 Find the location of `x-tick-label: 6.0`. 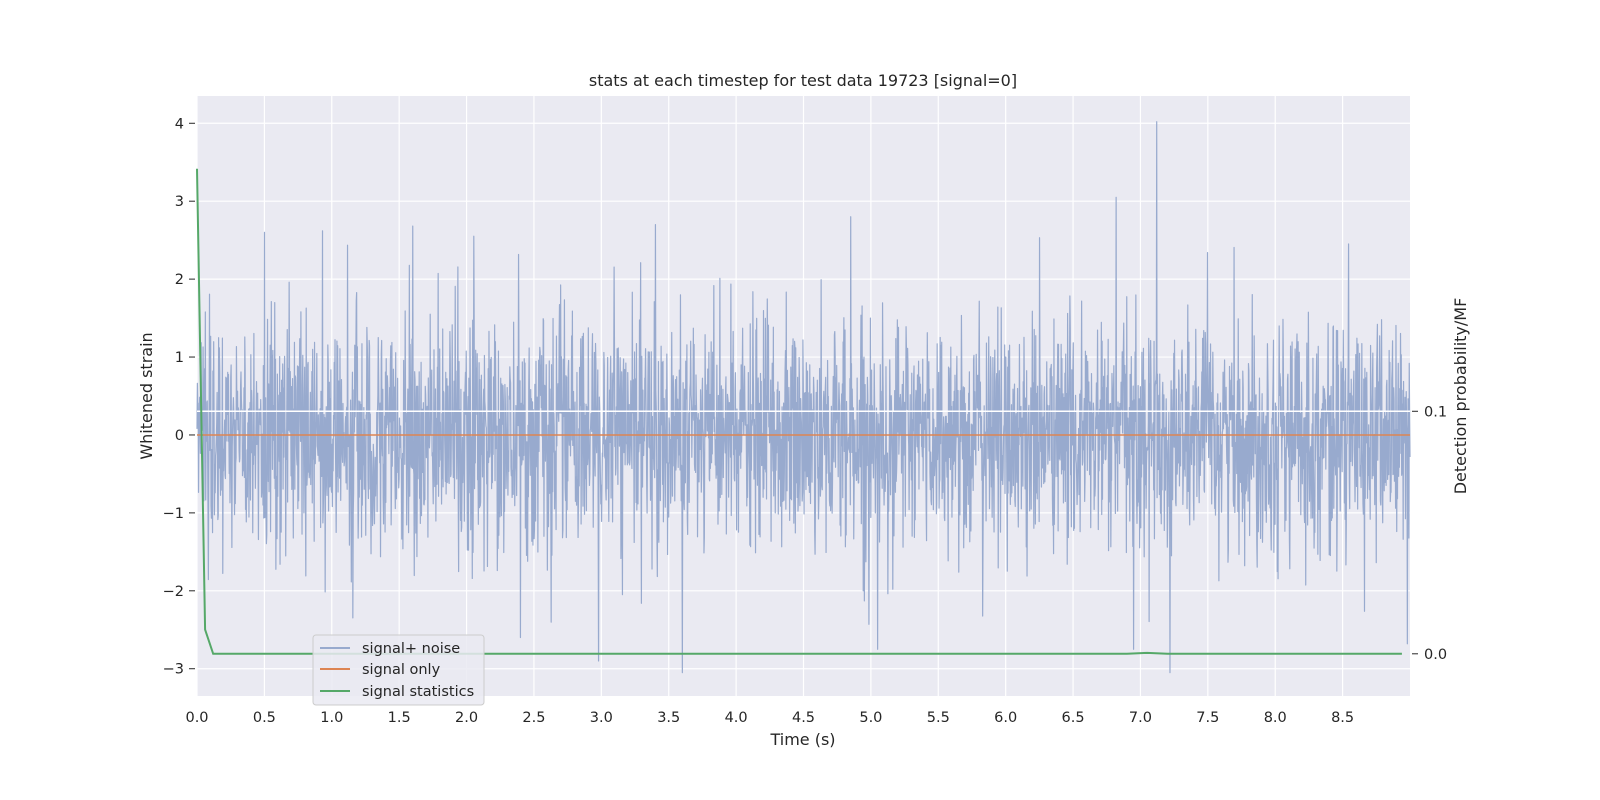

x-tick-label: 6.0 is located at coordinates (1005, 718).